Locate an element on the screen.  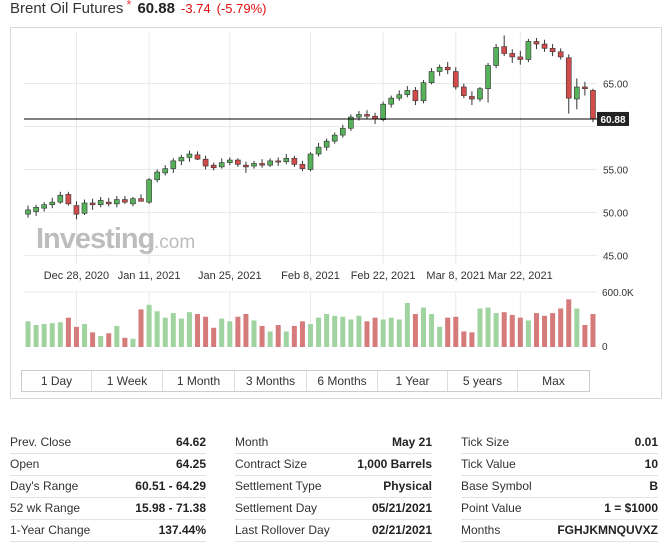
range-button-5-years: 5 years is located at coordinates (483, 381).